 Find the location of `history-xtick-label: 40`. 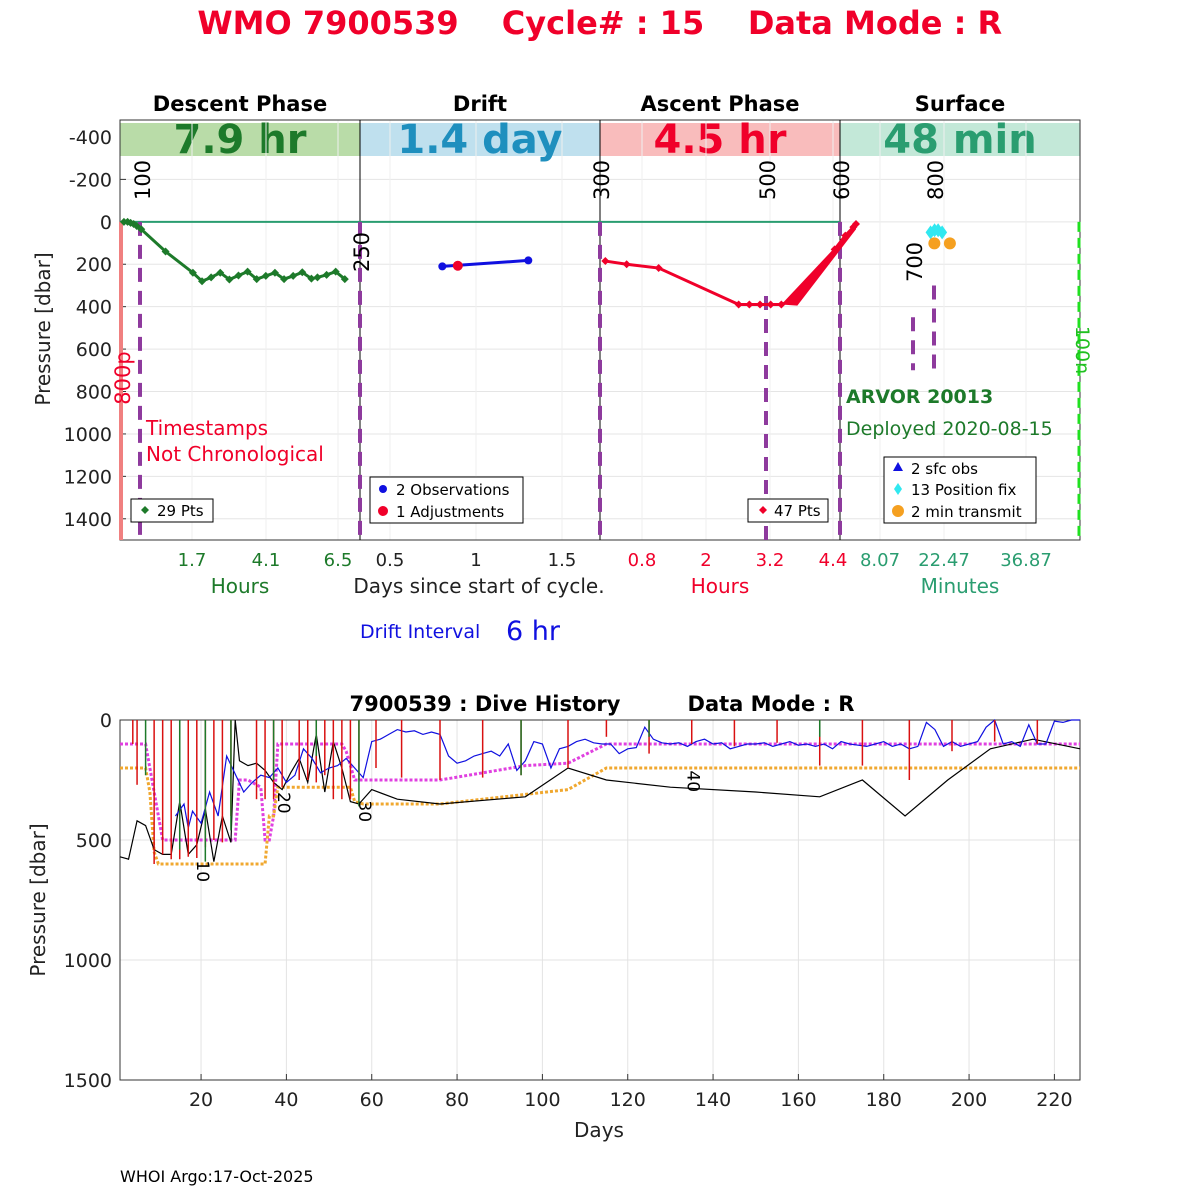

history-xtick-label: 40 is located at coordinates (286, 1100).